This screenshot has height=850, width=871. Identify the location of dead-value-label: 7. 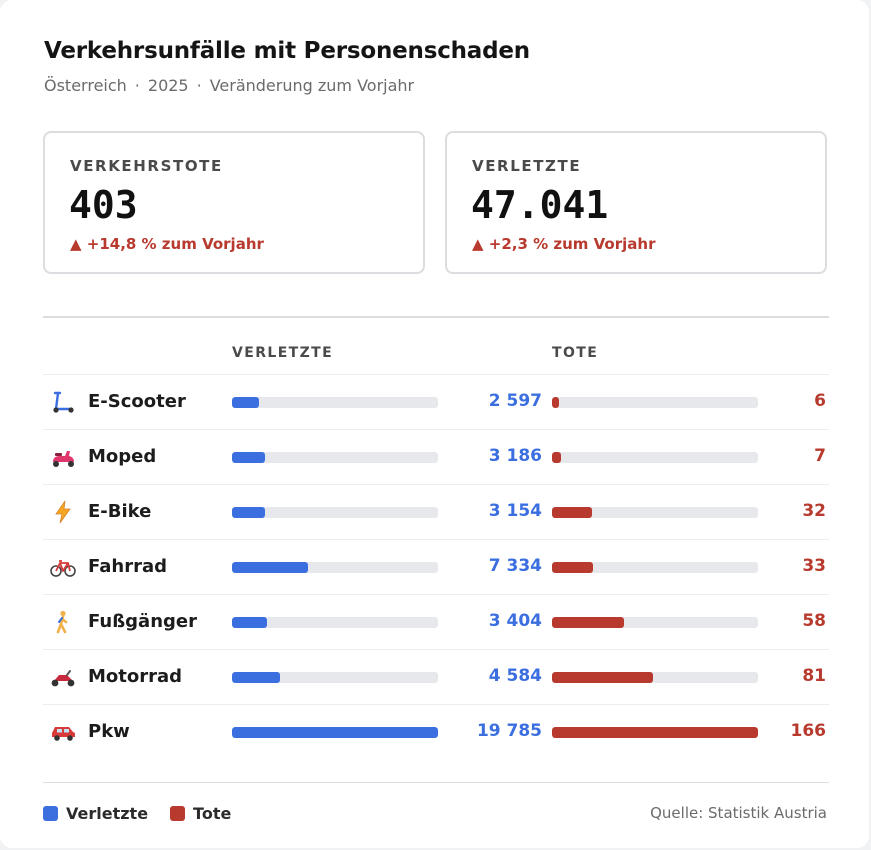
(820, 456).